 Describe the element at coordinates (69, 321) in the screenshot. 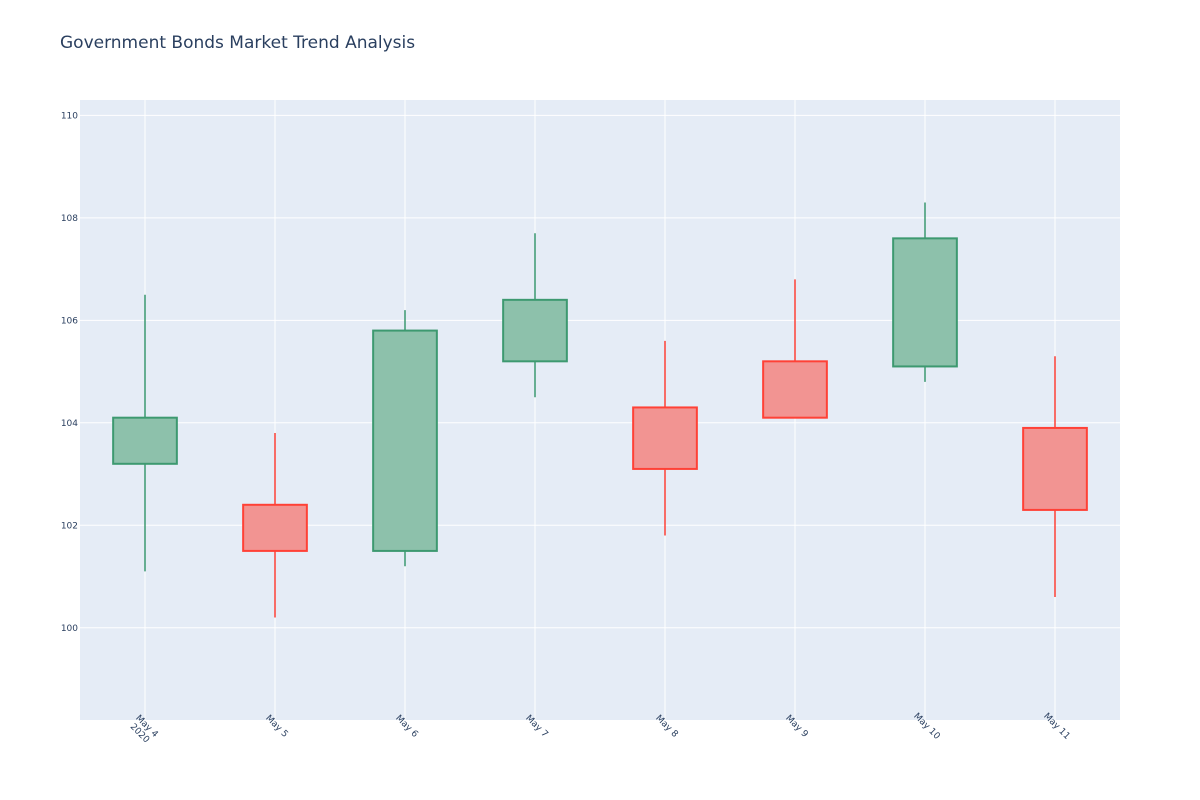

I see `y-tick-label: 106` at that location.